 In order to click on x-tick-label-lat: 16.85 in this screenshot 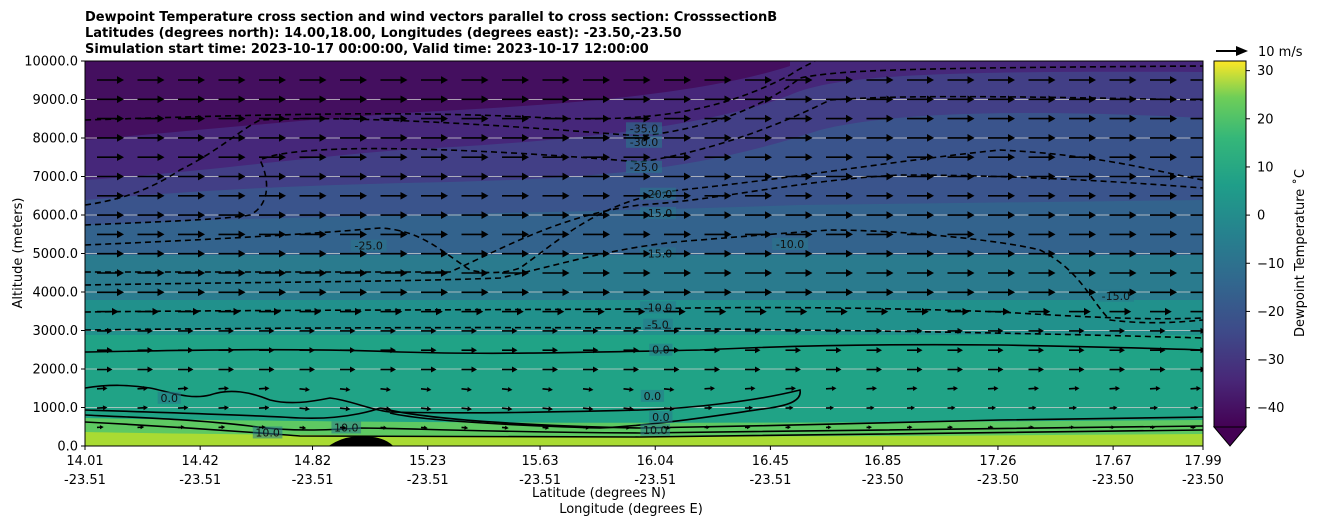, I will do `click(882, 461)`.